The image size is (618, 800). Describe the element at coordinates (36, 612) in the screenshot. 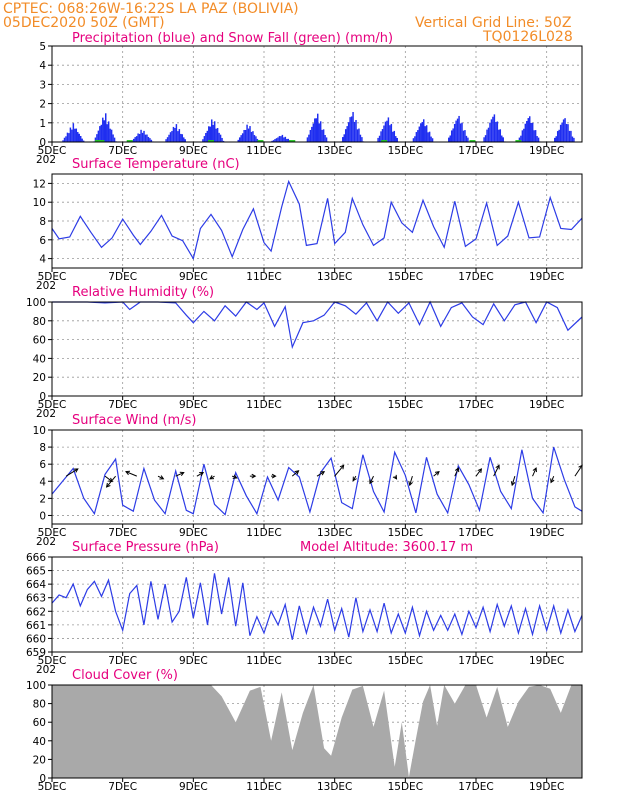

I see `y-tick-label: 662` at that location.